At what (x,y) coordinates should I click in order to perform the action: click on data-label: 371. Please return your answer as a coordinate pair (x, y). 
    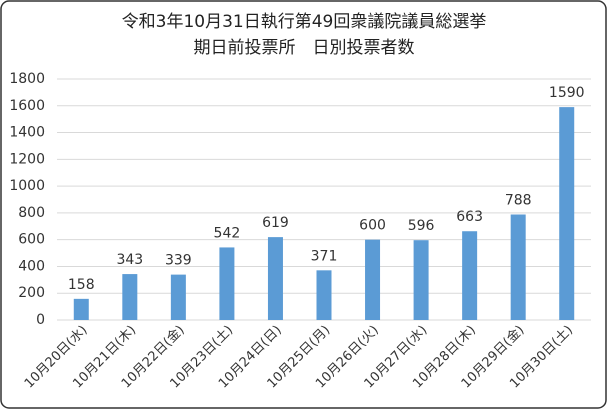
    Looking at the image, I should click on (324, 256).